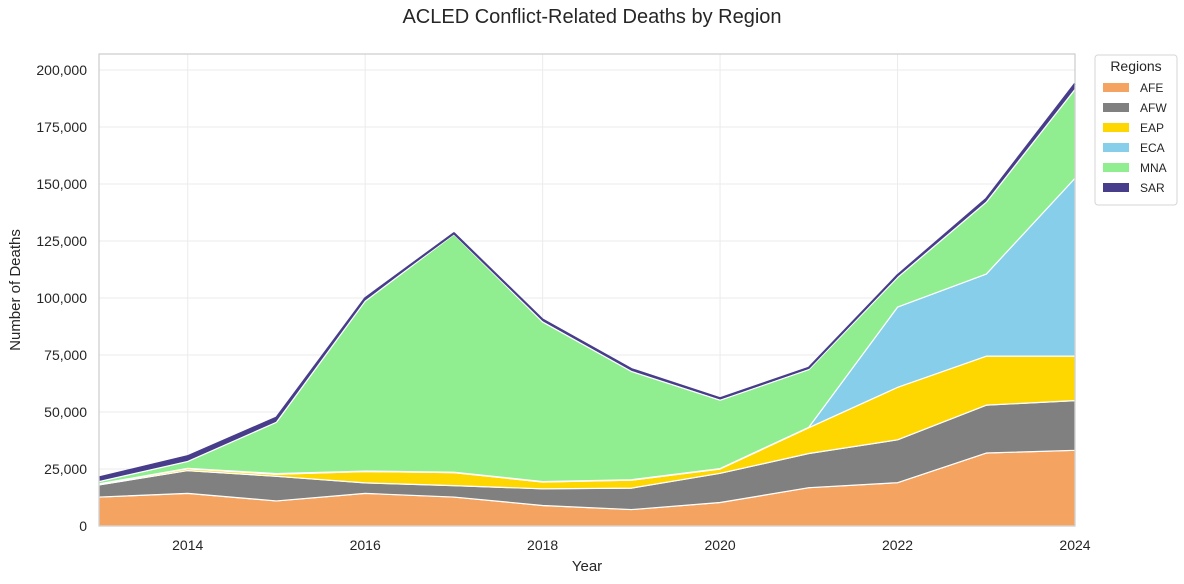  I want to click on y-tick-label: 50,000, so click(65, 412).